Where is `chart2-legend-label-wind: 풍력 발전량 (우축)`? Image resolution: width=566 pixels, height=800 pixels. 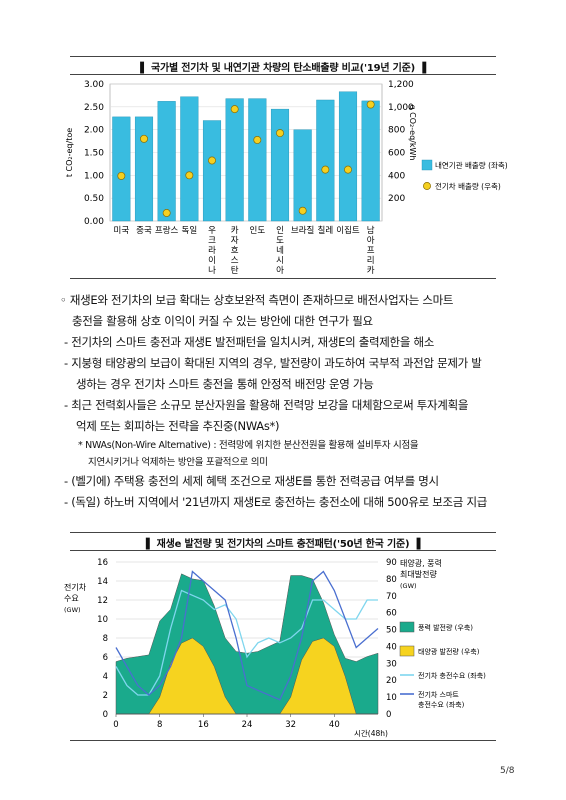 chart2-legend-label-wind: 풍력 발전량 (우축) is located at coordinates (445, 627).